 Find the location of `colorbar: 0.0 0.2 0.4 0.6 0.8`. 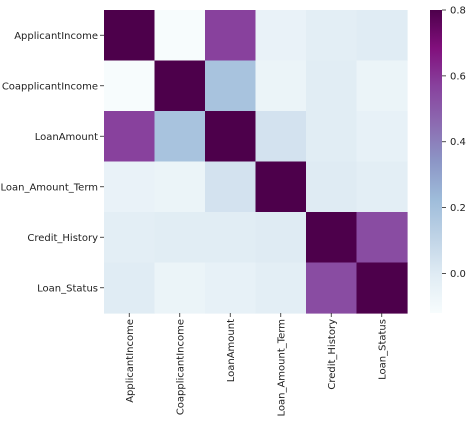

colorbar: 0.0 0.2 0.4 0.6 0.8 is located at coordinates (448, 159).